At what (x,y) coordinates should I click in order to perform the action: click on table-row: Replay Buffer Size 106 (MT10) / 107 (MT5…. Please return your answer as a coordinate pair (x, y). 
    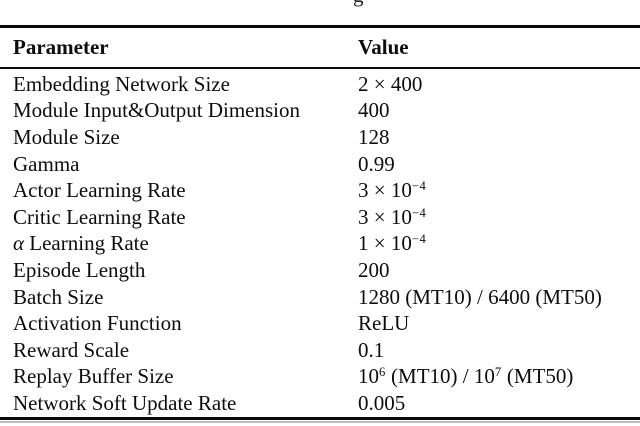
    Looking at the image, I should click on (320, 377).